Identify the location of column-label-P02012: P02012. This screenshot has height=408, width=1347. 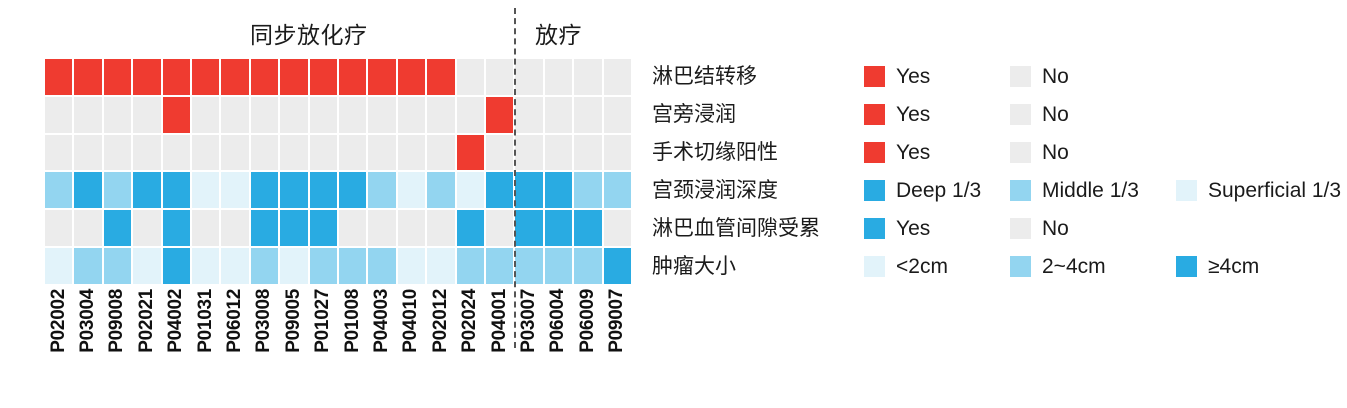
(440, 342).